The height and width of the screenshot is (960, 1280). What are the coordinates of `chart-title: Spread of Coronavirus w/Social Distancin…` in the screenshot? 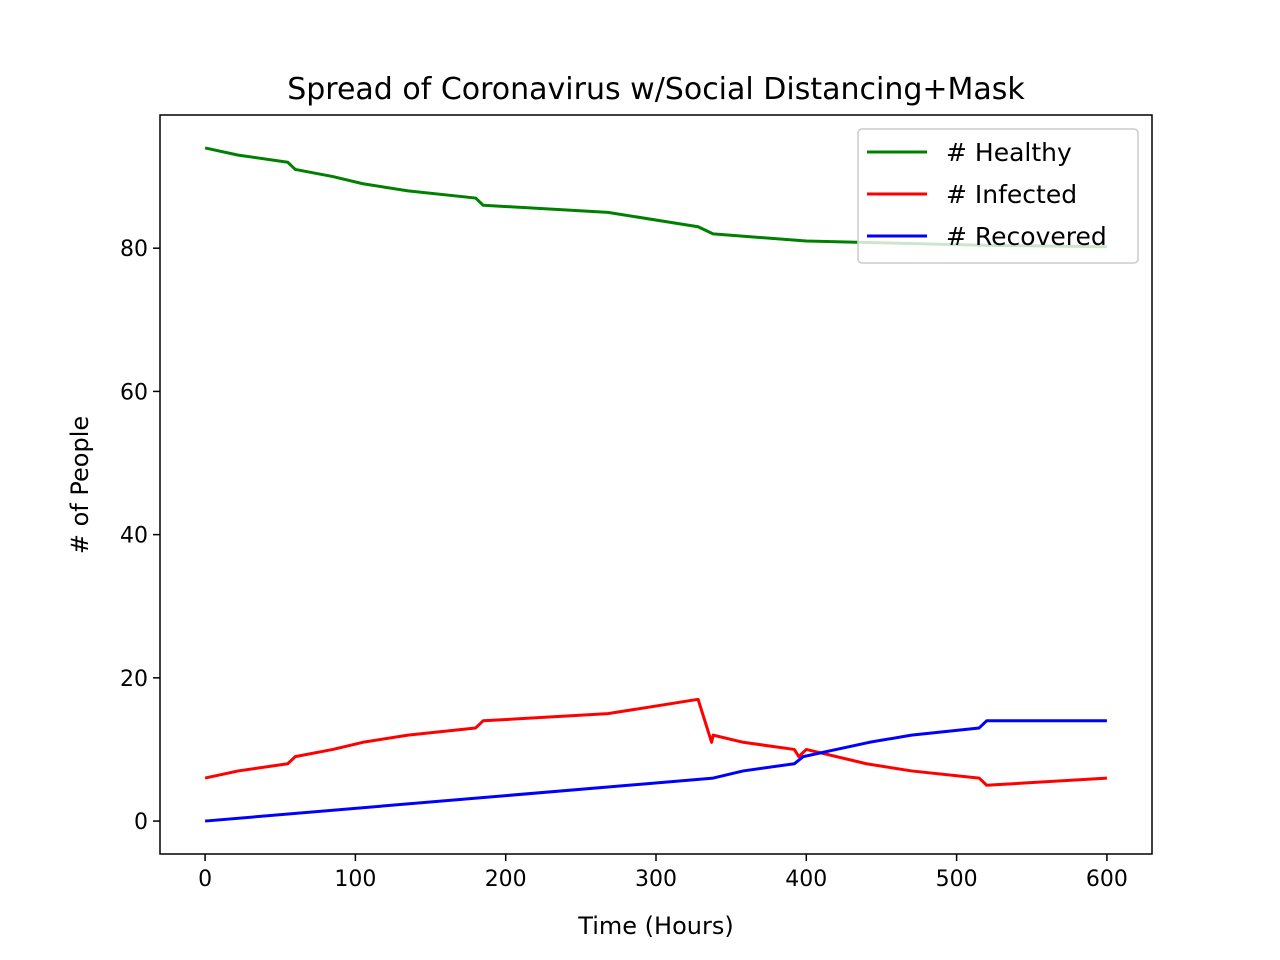 It's located at (656, 89).